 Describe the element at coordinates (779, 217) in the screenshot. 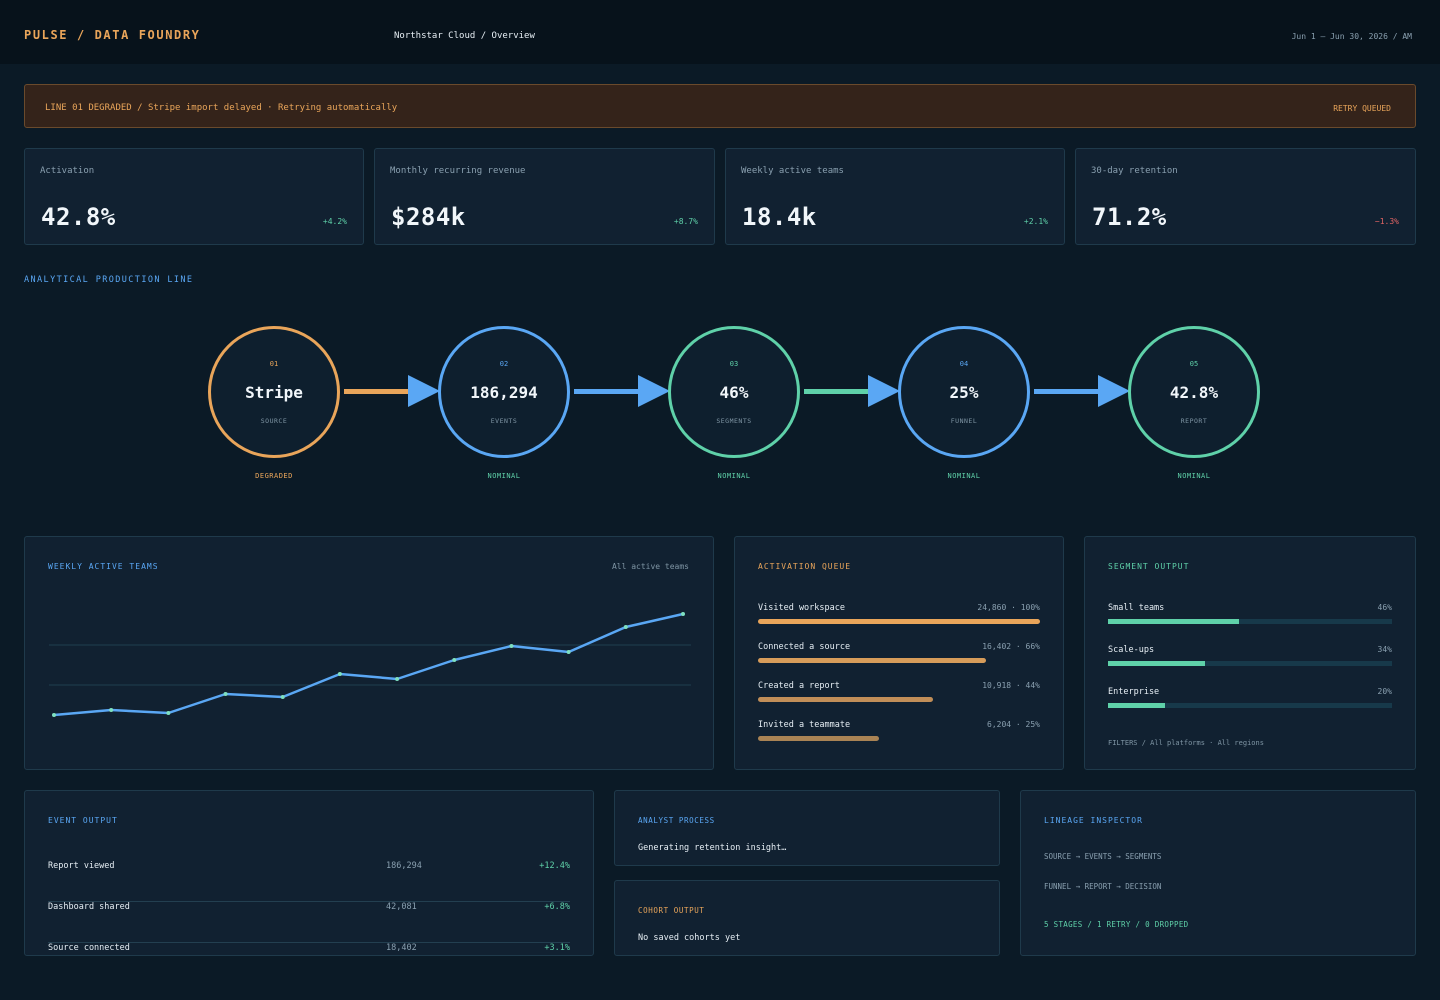

I see `kpi-value: 18.4k` at that location.